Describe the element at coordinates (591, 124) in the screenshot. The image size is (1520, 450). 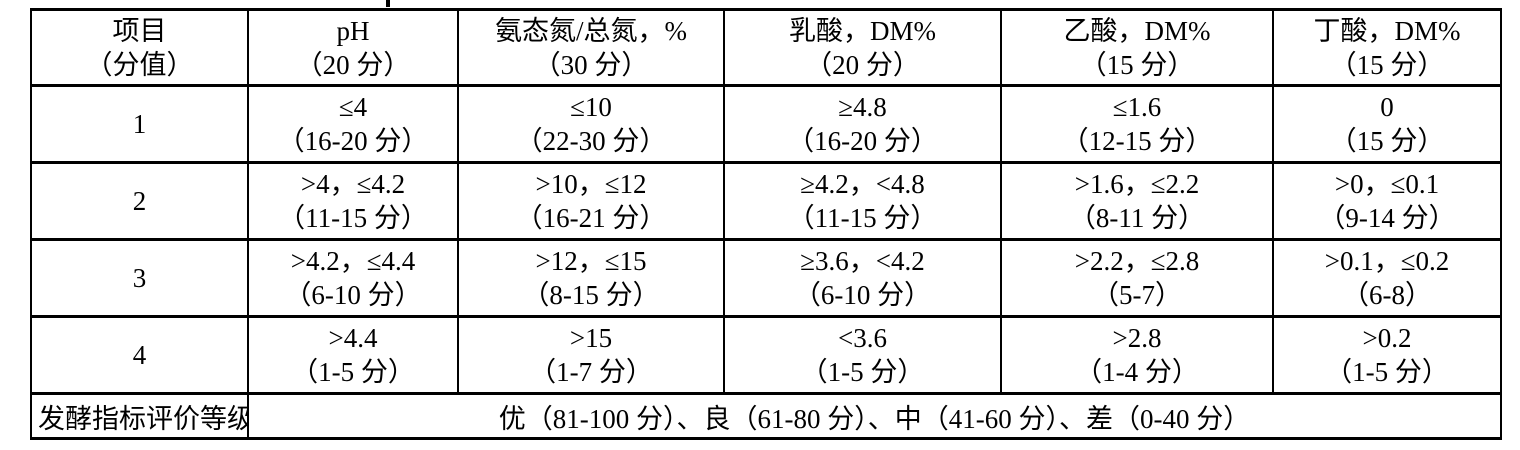
I see `criteria-cell-ammonia: ≤10 （22-30 分）` at that location.